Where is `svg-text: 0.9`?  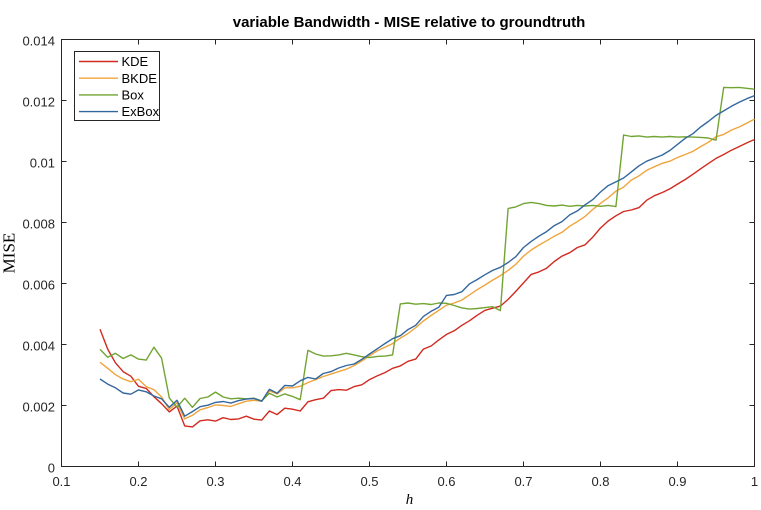 svg-text: 0.9 is located at coordinates (677, 481).